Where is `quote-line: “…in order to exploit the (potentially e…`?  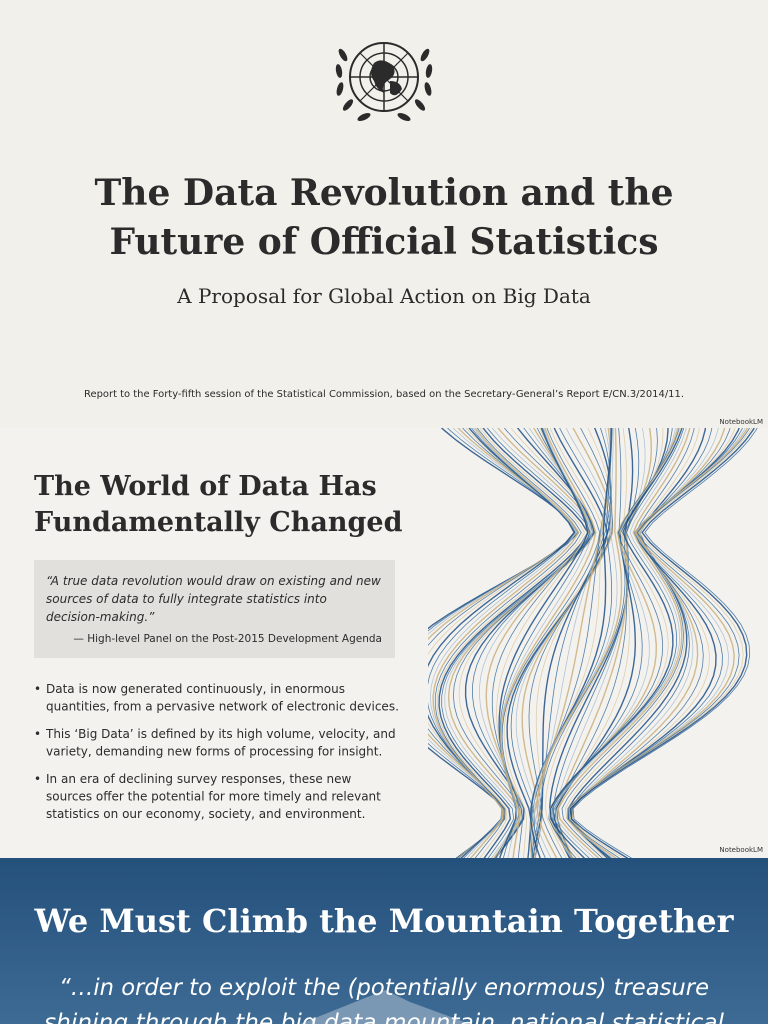
quote-line: “…in order to exploit the (potentially e… is located at coordinates (384, 988).